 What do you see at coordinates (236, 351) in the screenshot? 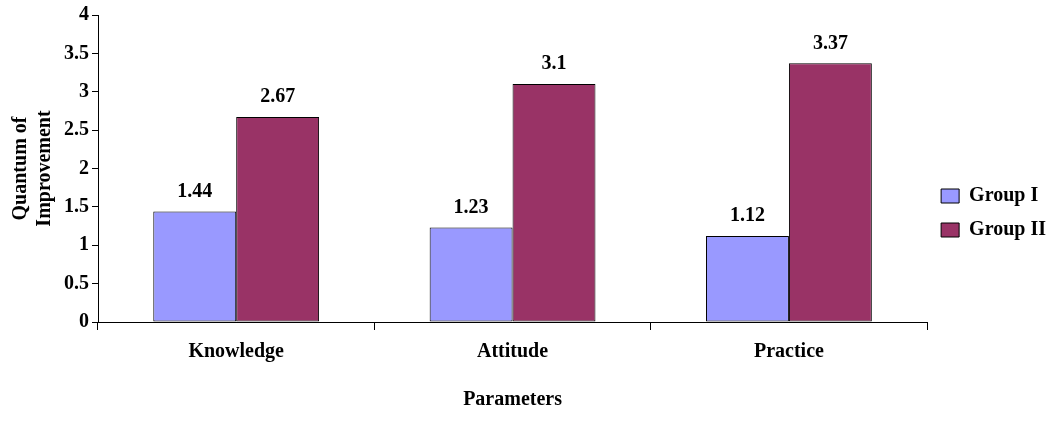
I see `x-tick-label: Knowledge` at bounding box center [236, 351].